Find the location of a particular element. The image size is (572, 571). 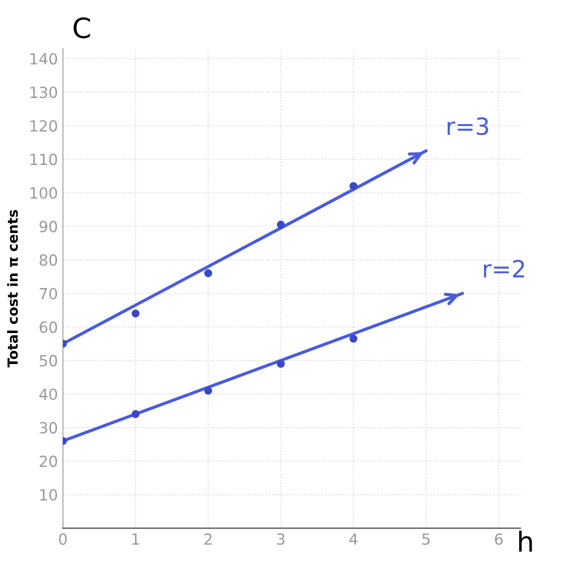

y-axis-title: Total cost in π cents is located at coordinates (12, 289).